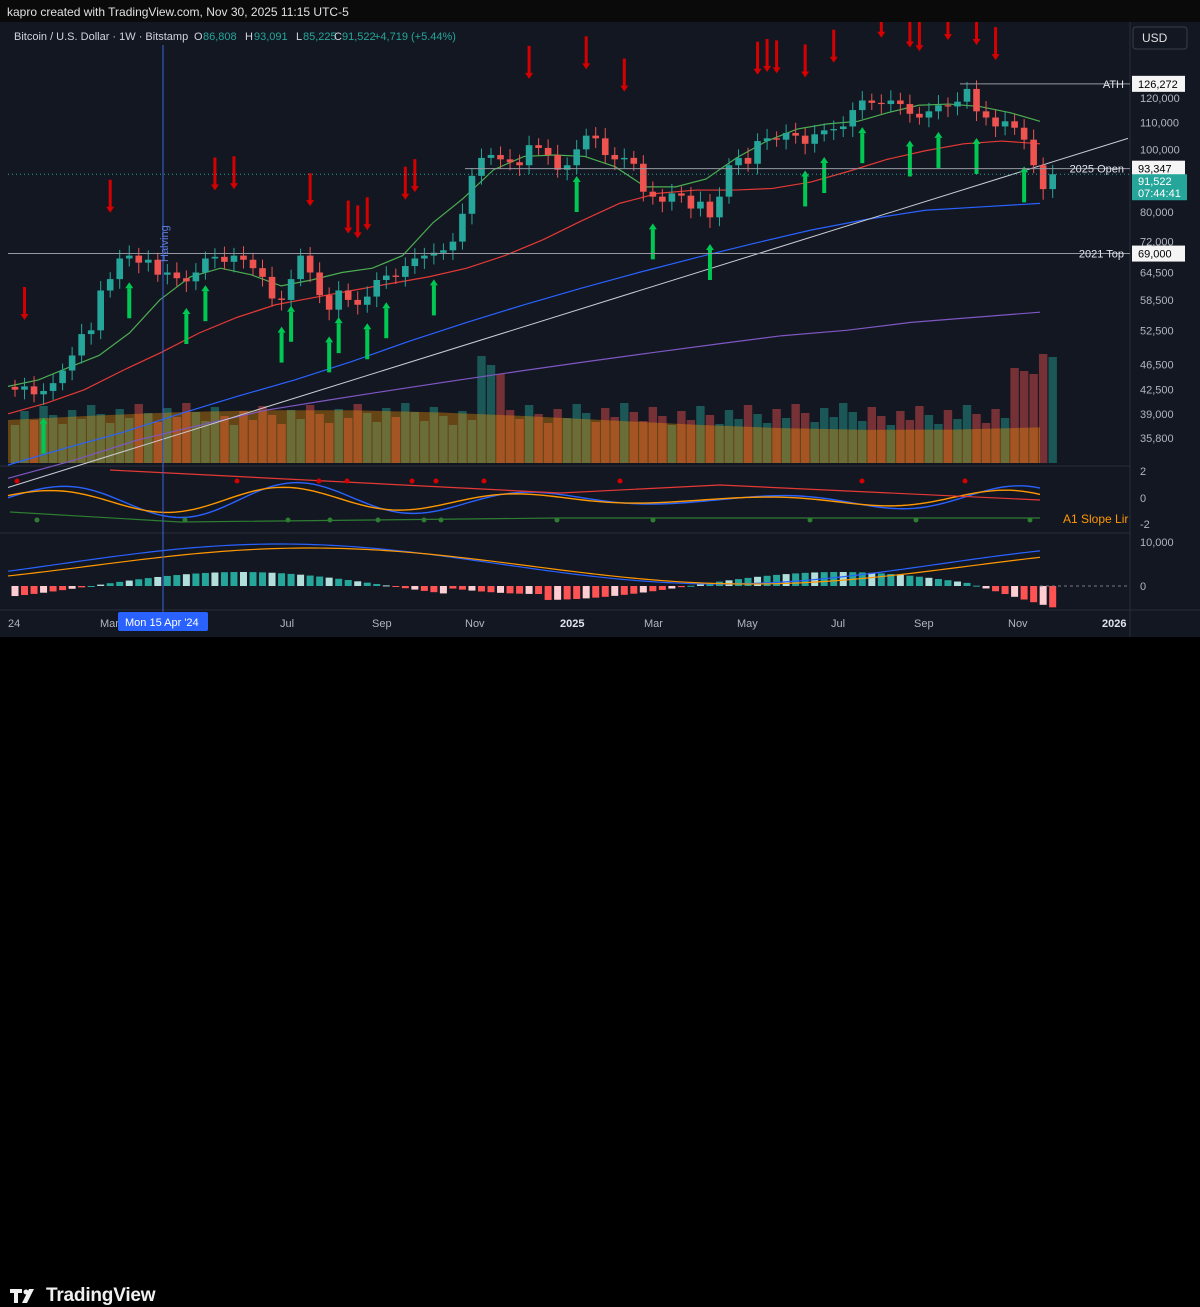  Describe the element at coordinates (838, 624) in the screenshot. I see `time-tick-label: Jul` at that location.